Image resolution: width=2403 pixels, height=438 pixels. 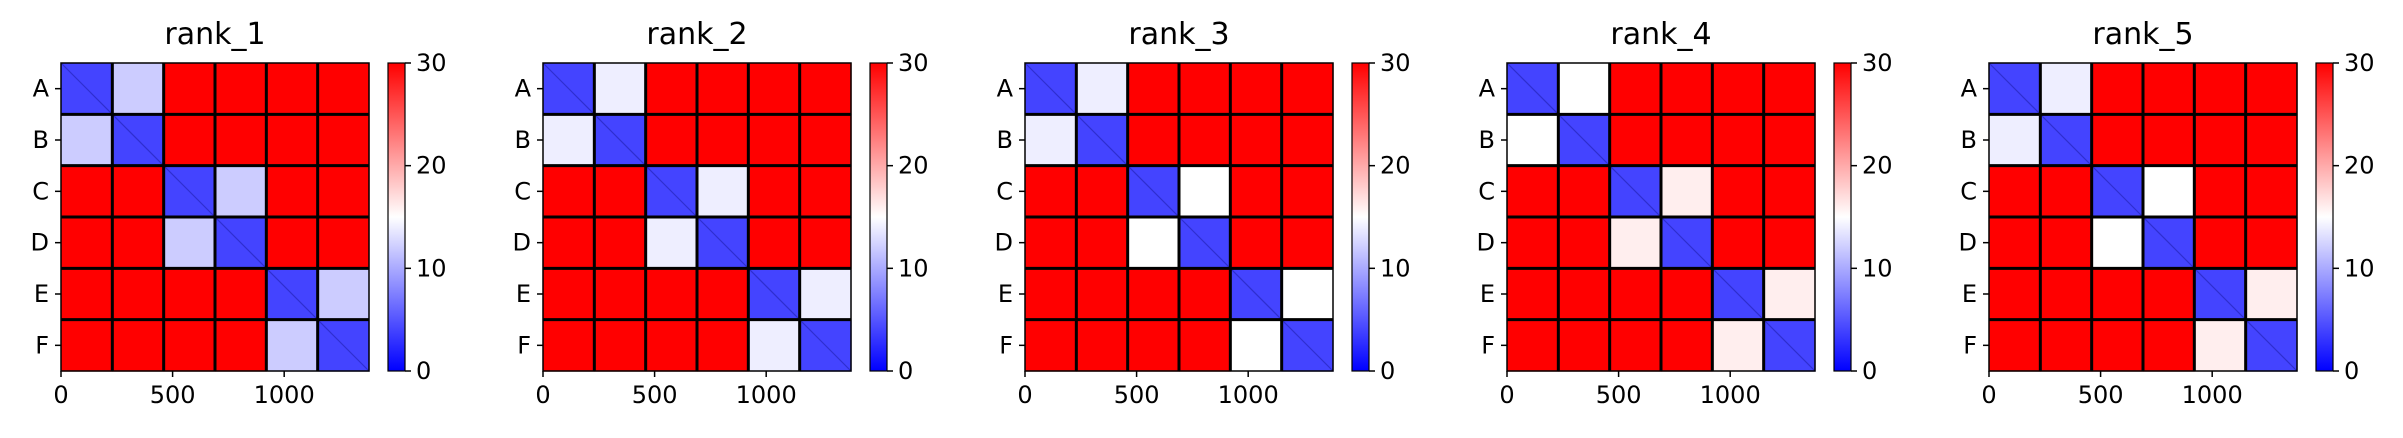 I want to click on colorbar-tick-label: 30, so click(x=2359, y=63).